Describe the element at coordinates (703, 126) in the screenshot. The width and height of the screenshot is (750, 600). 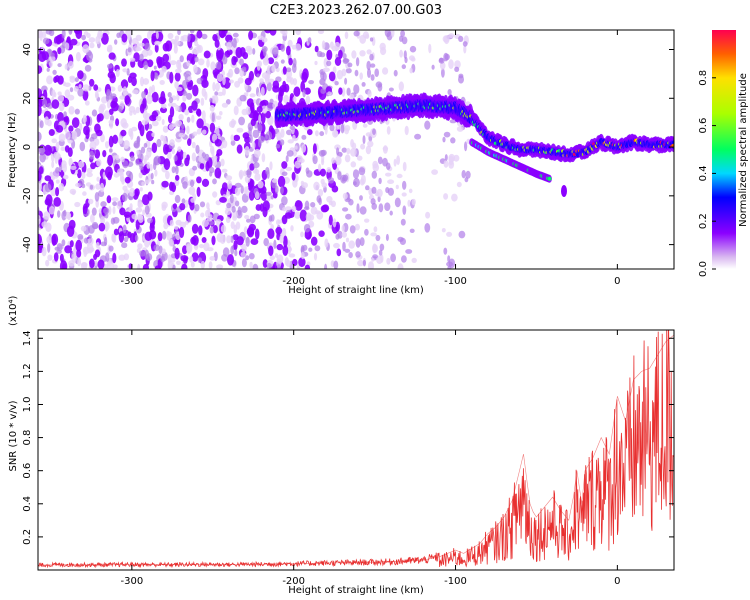
I see `colorbar-tick-label: 0.6` at that location.